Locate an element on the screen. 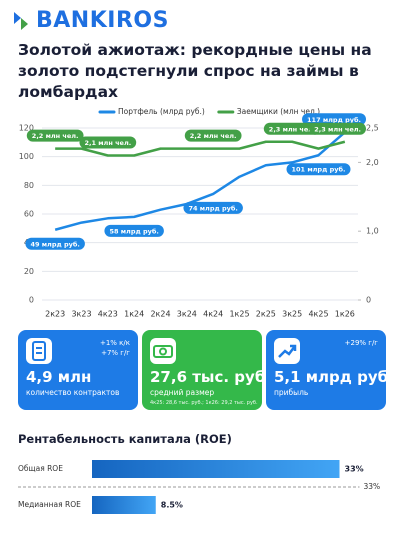 The height and width of the screenshot is (536, 400). x-tick-label: 4к25 is located at coordinates (318, 314).